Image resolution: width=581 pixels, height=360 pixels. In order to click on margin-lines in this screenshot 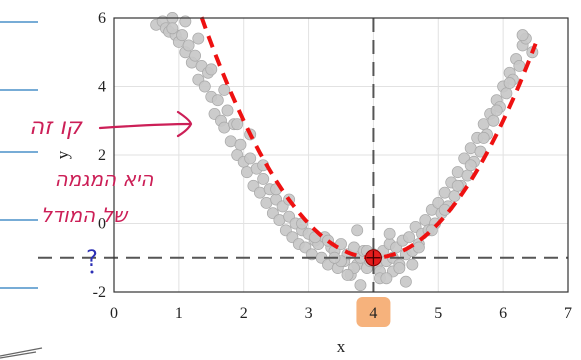, I will do `click(21, 190)`.